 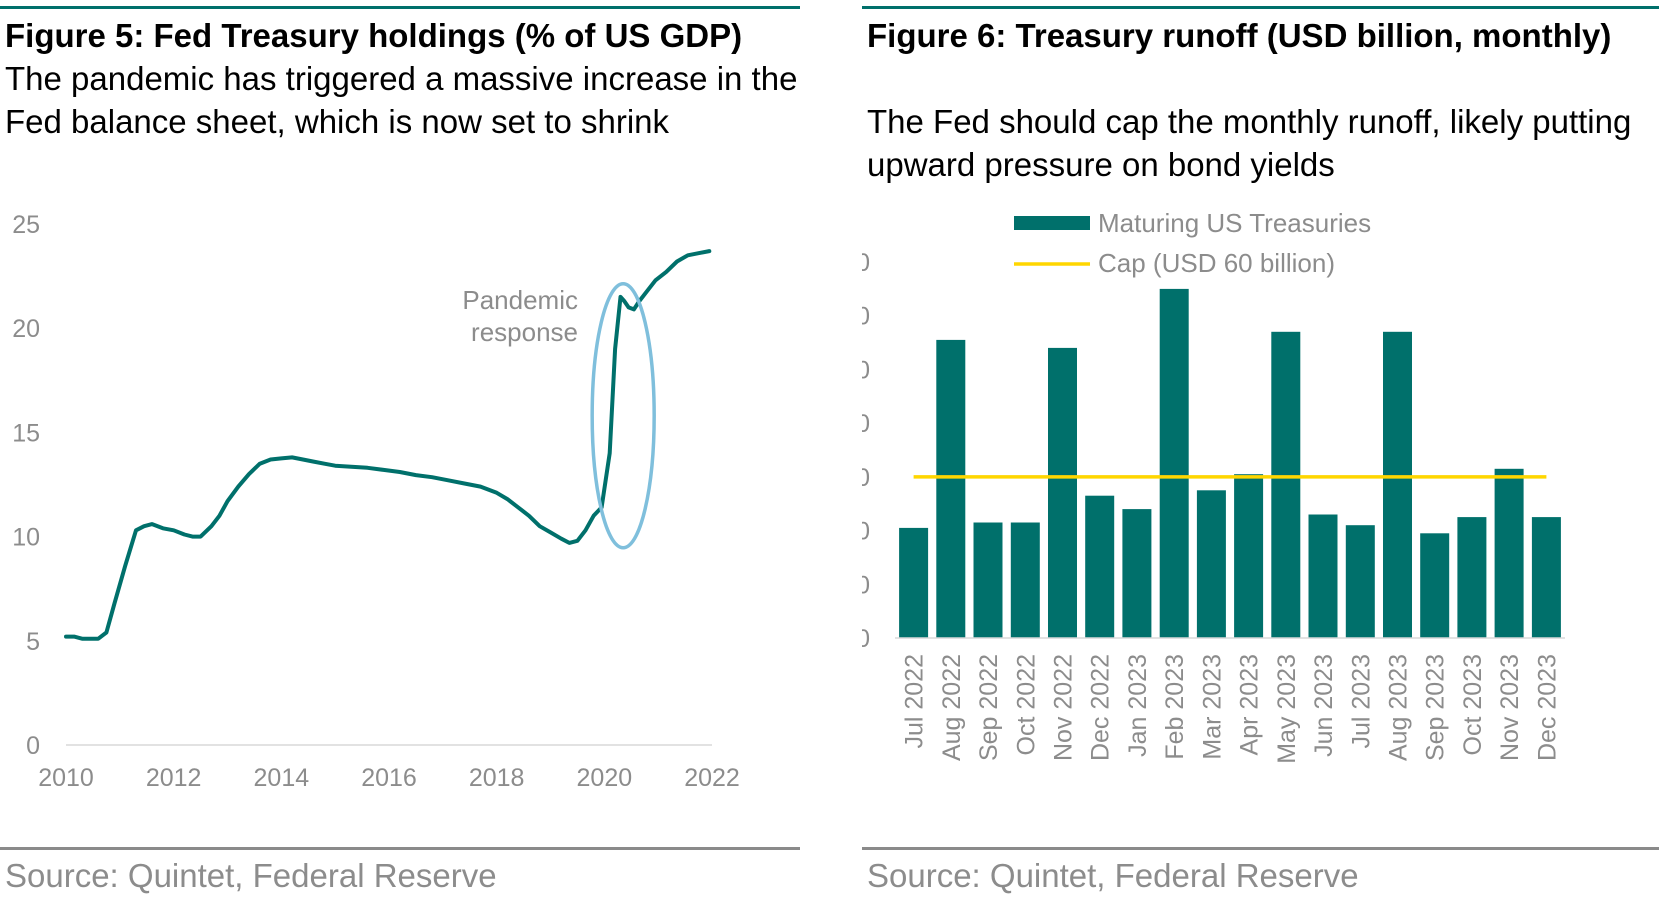 What do you see at coordinates (1547, 707) in the screenshot?
I see `x-tick-label: Dec 2023` at bounding box center [1547, 707].